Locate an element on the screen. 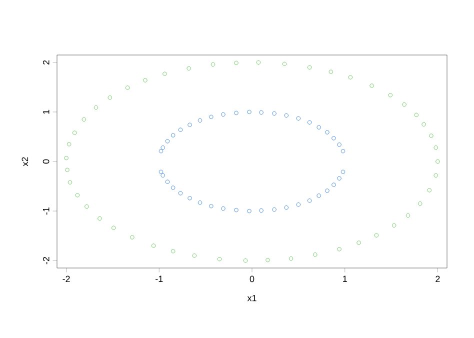 Image resolution: width=474 pixels, height=338 pixels. y-tick-label: 1 is located at coordinates (46, 112).